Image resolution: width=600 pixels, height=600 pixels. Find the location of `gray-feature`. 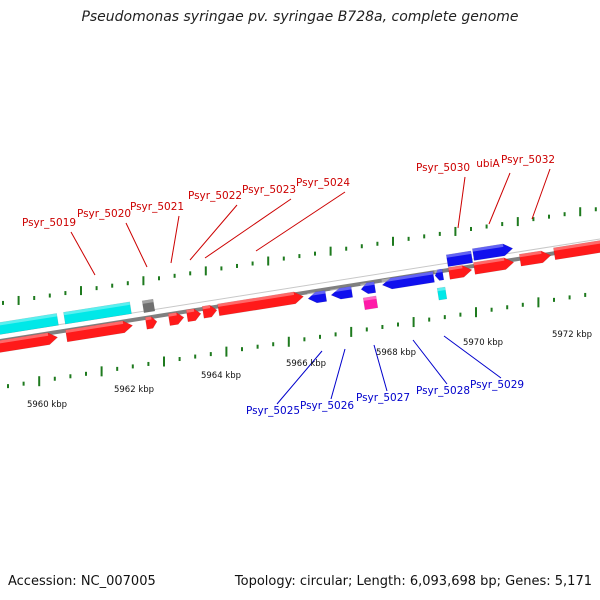

gray-feature is located at coordinates (148, 306).